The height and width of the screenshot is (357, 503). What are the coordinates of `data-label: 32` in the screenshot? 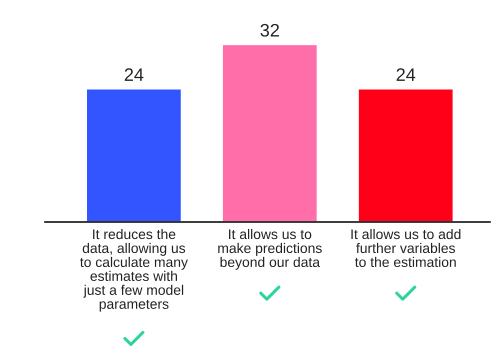 It's located at (269, 30).